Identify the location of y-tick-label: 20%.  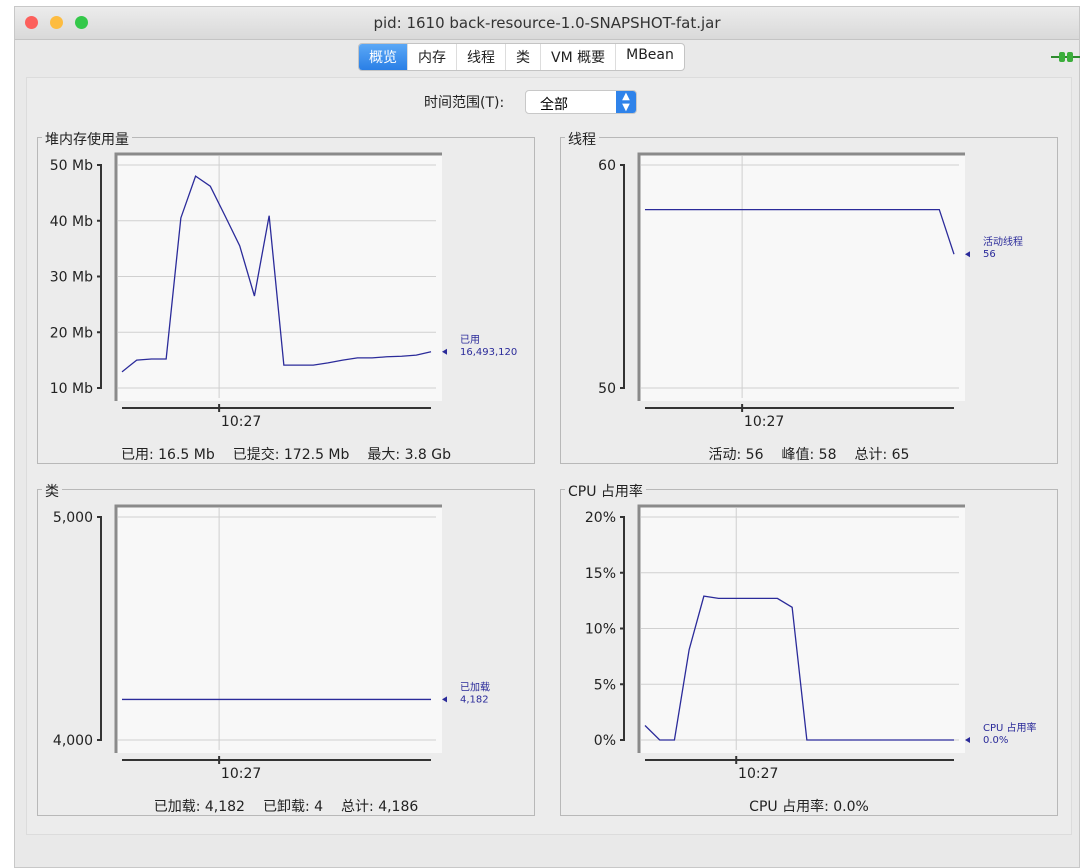
(600, 518).